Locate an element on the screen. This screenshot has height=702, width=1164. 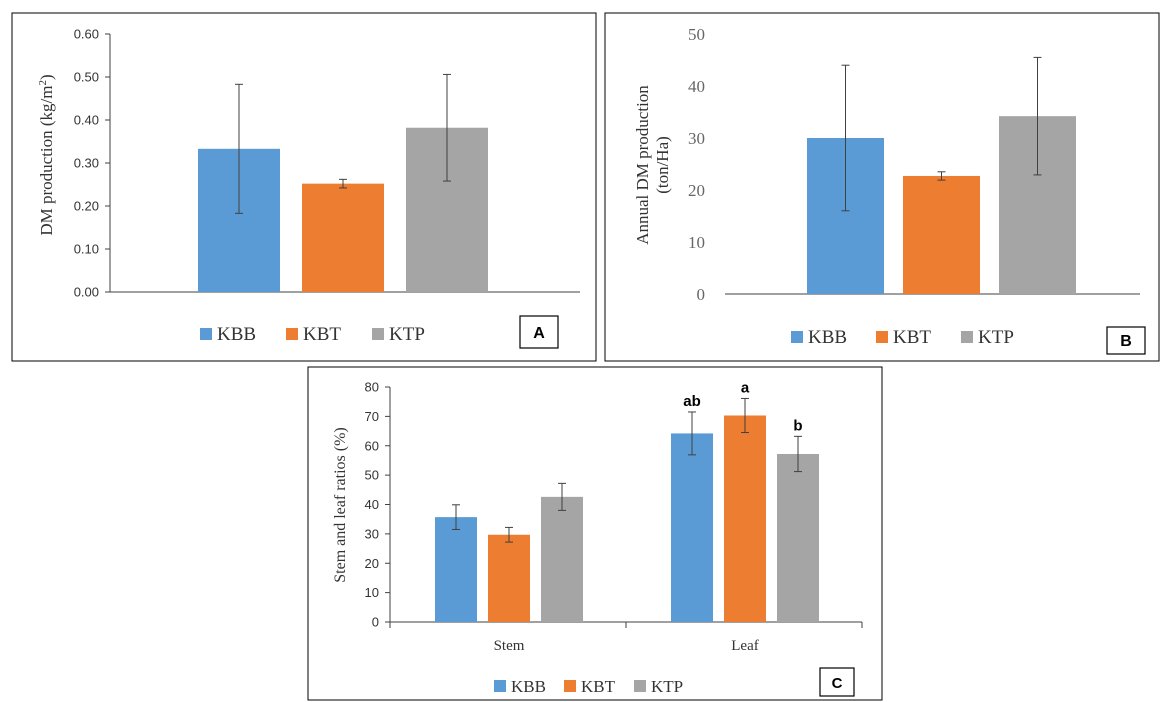
bar-kbb-leaf is located at coordinates (692, 527).